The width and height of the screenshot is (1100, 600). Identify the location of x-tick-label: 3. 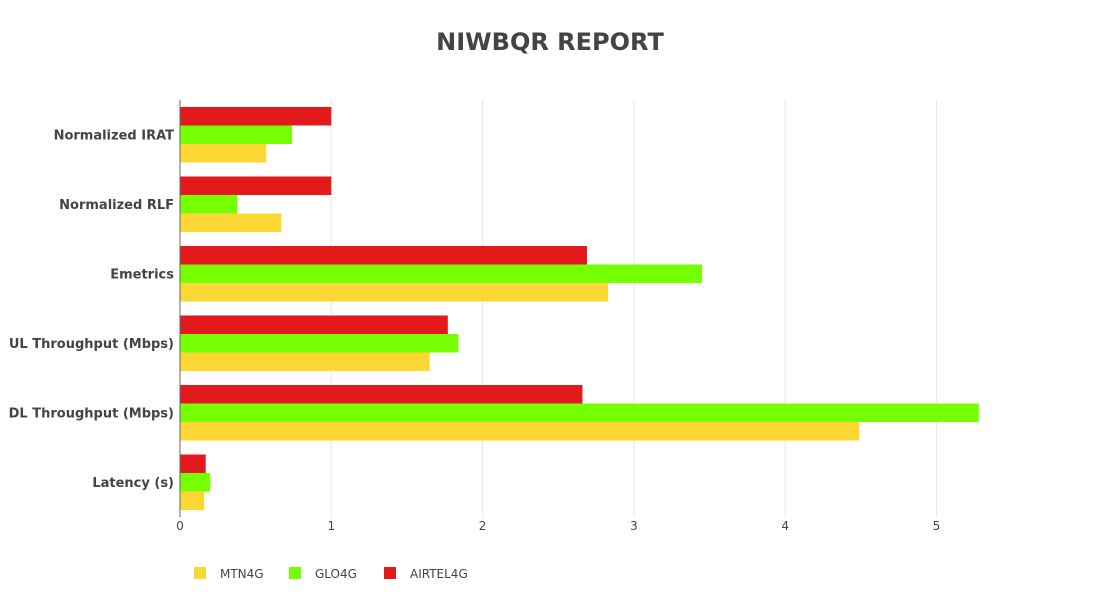
(634, 526).